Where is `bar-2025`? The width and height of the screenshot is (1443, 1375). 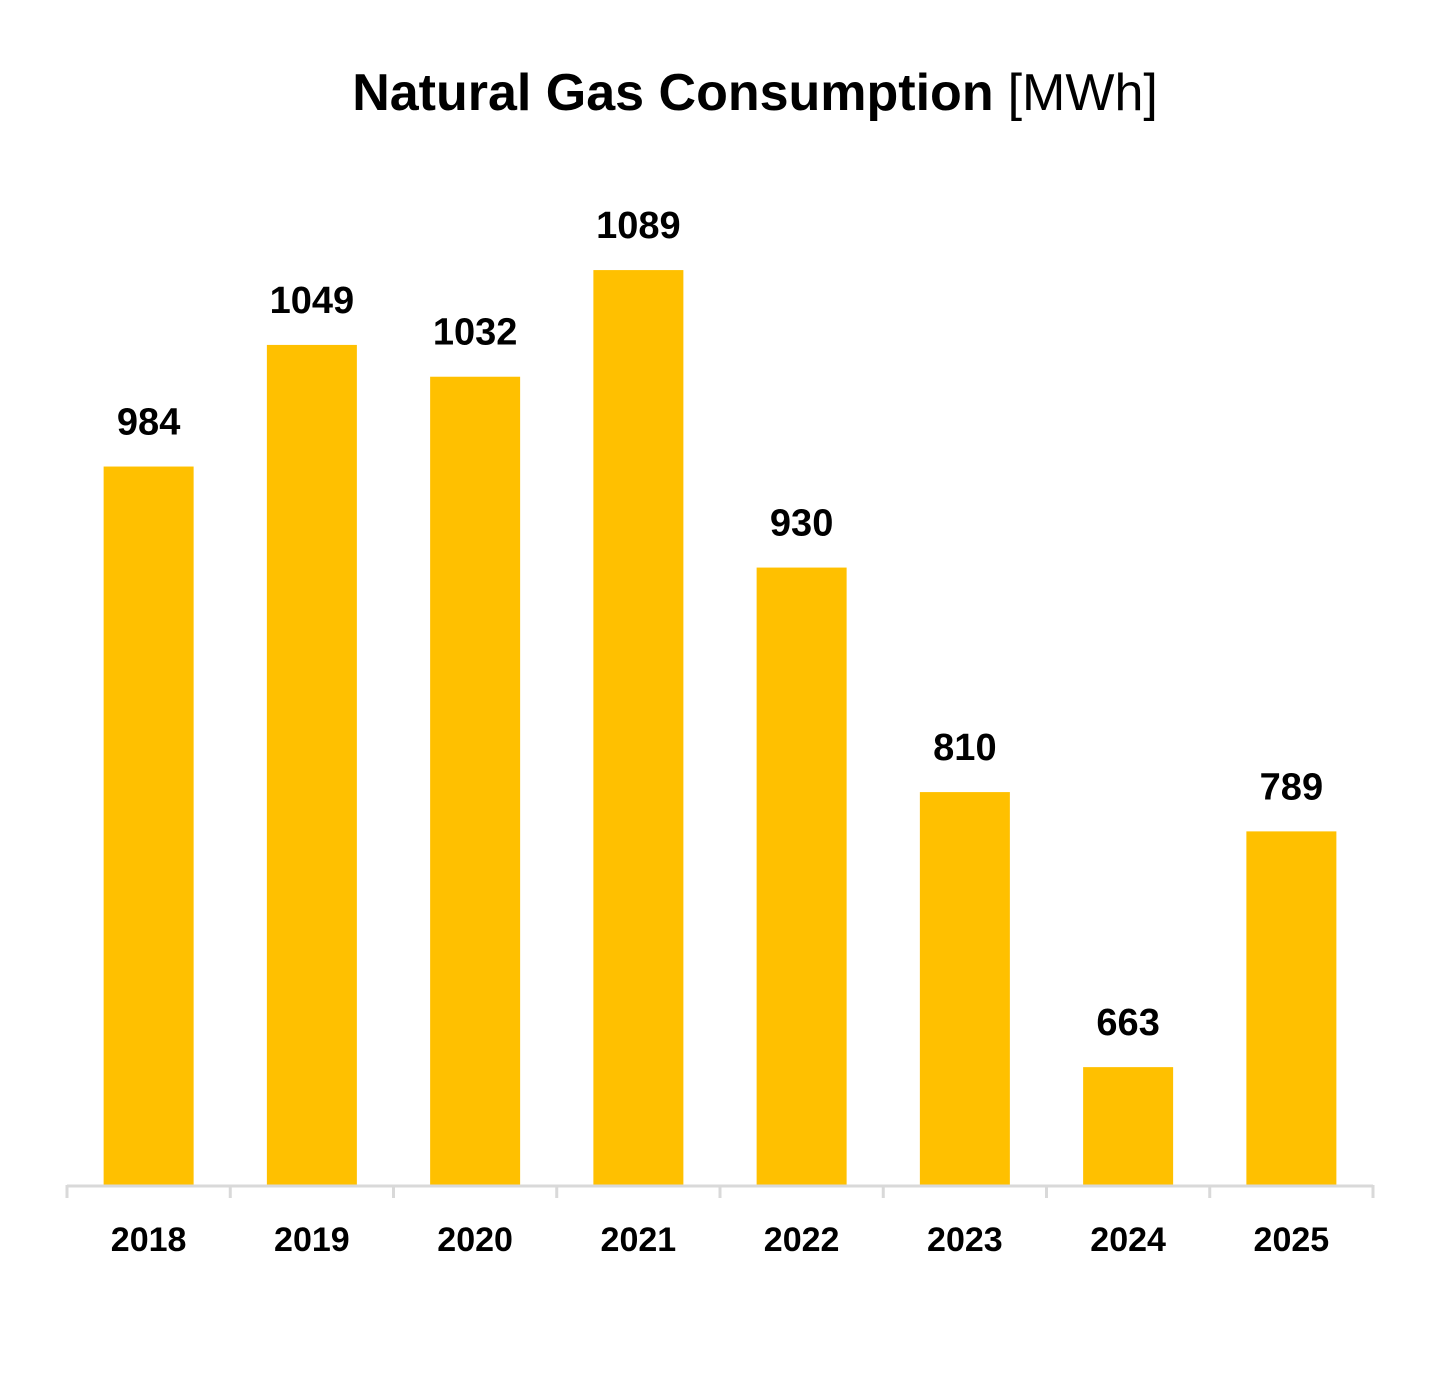
bar-2025 is located at coordinates (1291, 1008).